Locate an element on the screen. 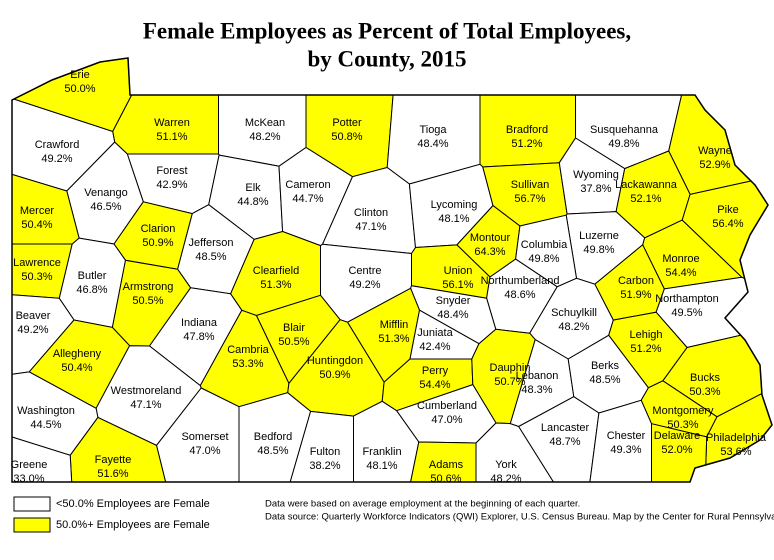 The width and height of the screenshot is (774, 560). county-name: York is located at coordinates (506, 465).